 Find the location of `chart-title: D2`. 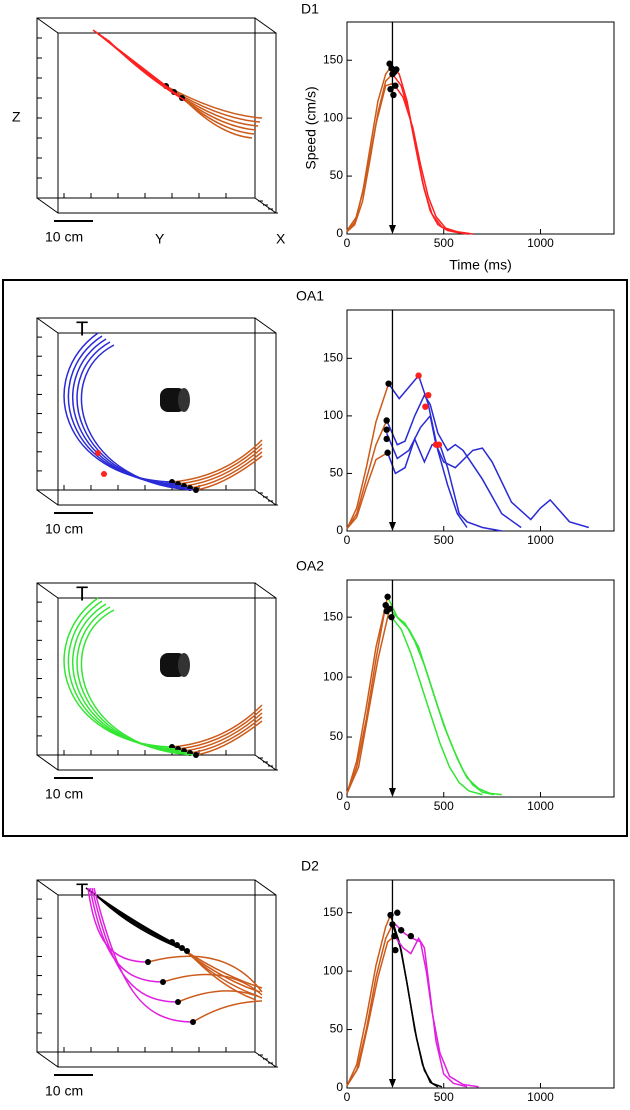

chart-title: D2 is located at coordinates (310, 866).